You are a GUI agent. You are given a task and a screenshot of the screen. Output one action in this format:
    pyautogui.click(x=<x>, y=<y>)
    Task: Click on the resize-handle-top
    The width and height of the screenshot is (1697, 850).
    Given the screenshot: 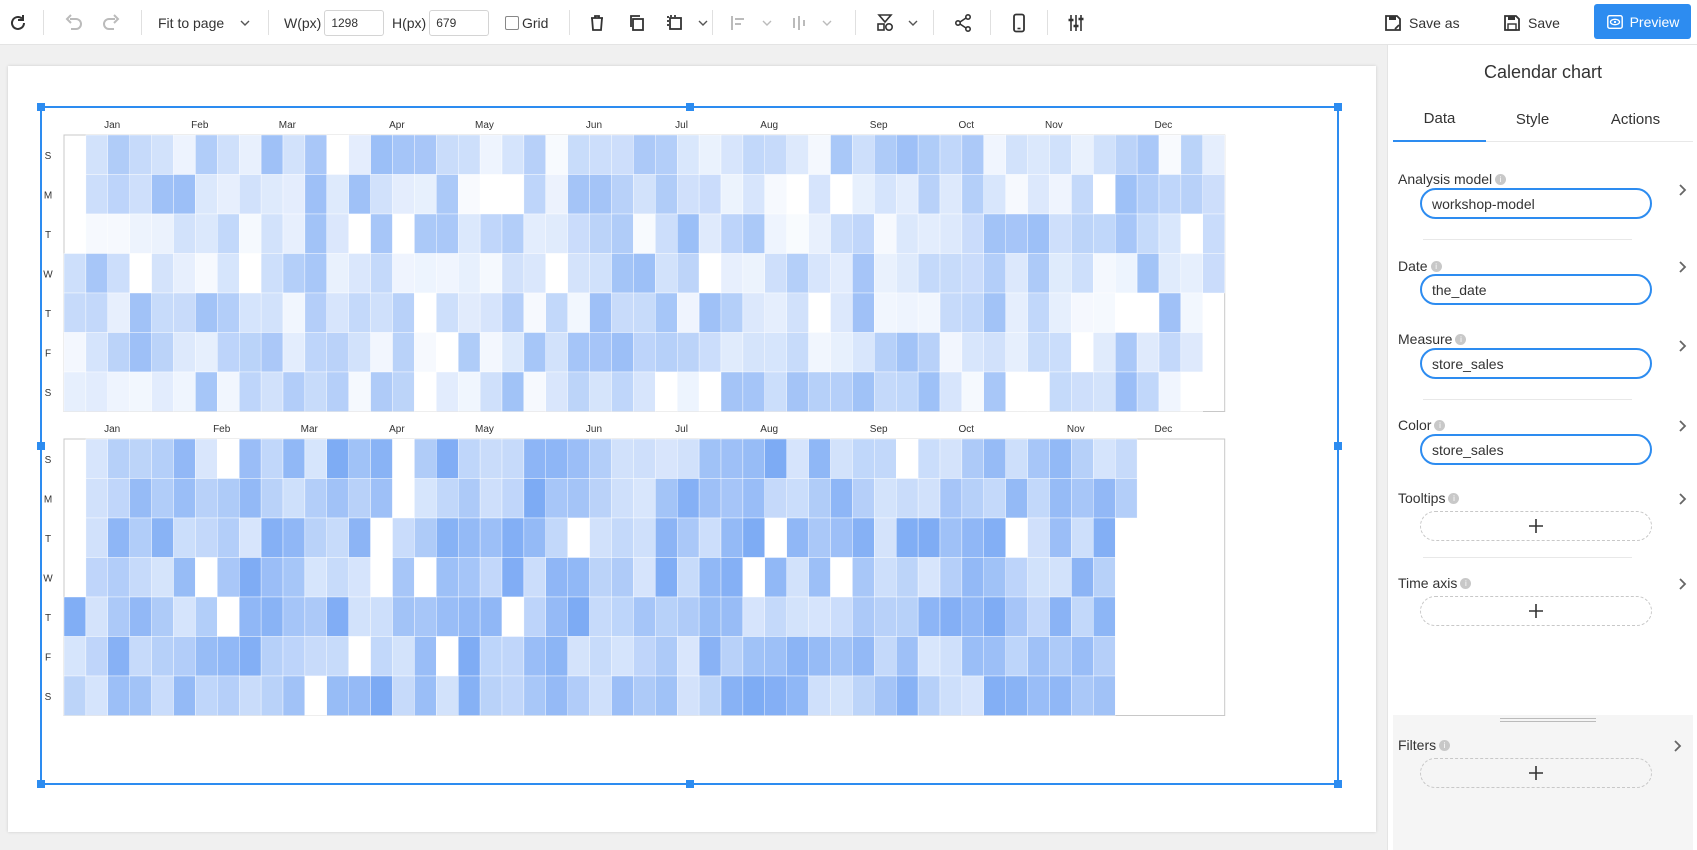 What is the action you would take?
    pyautogui.click(x=690, y=107)
    